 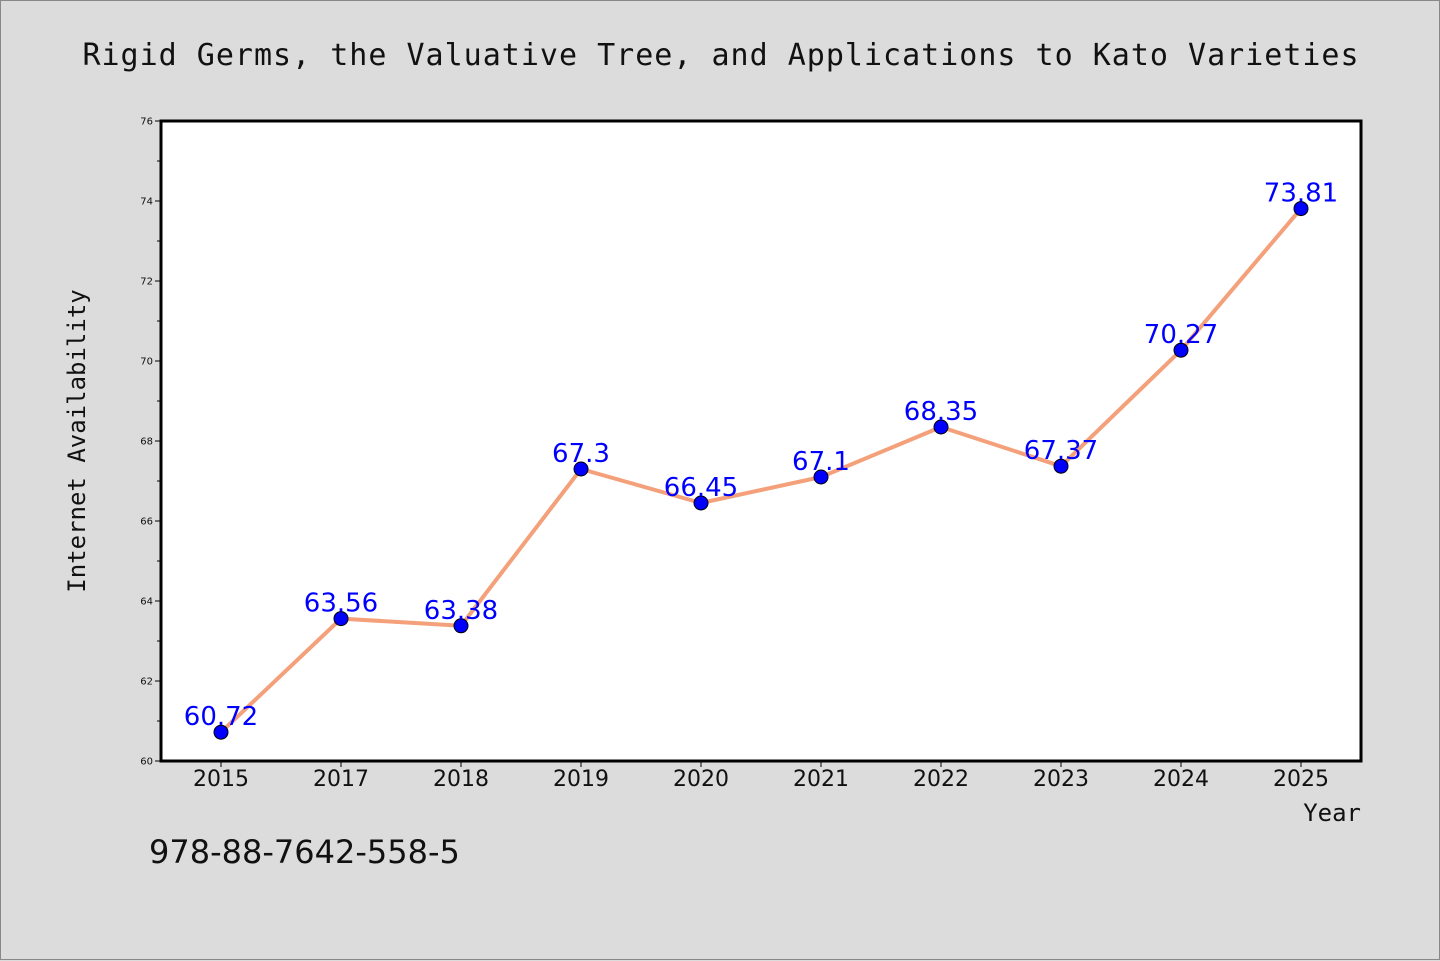 What do you see at coordinates (77, 440) in the screenshot?
I see `y-axis-label: Internet Availability` at bounding box center [77, 440].